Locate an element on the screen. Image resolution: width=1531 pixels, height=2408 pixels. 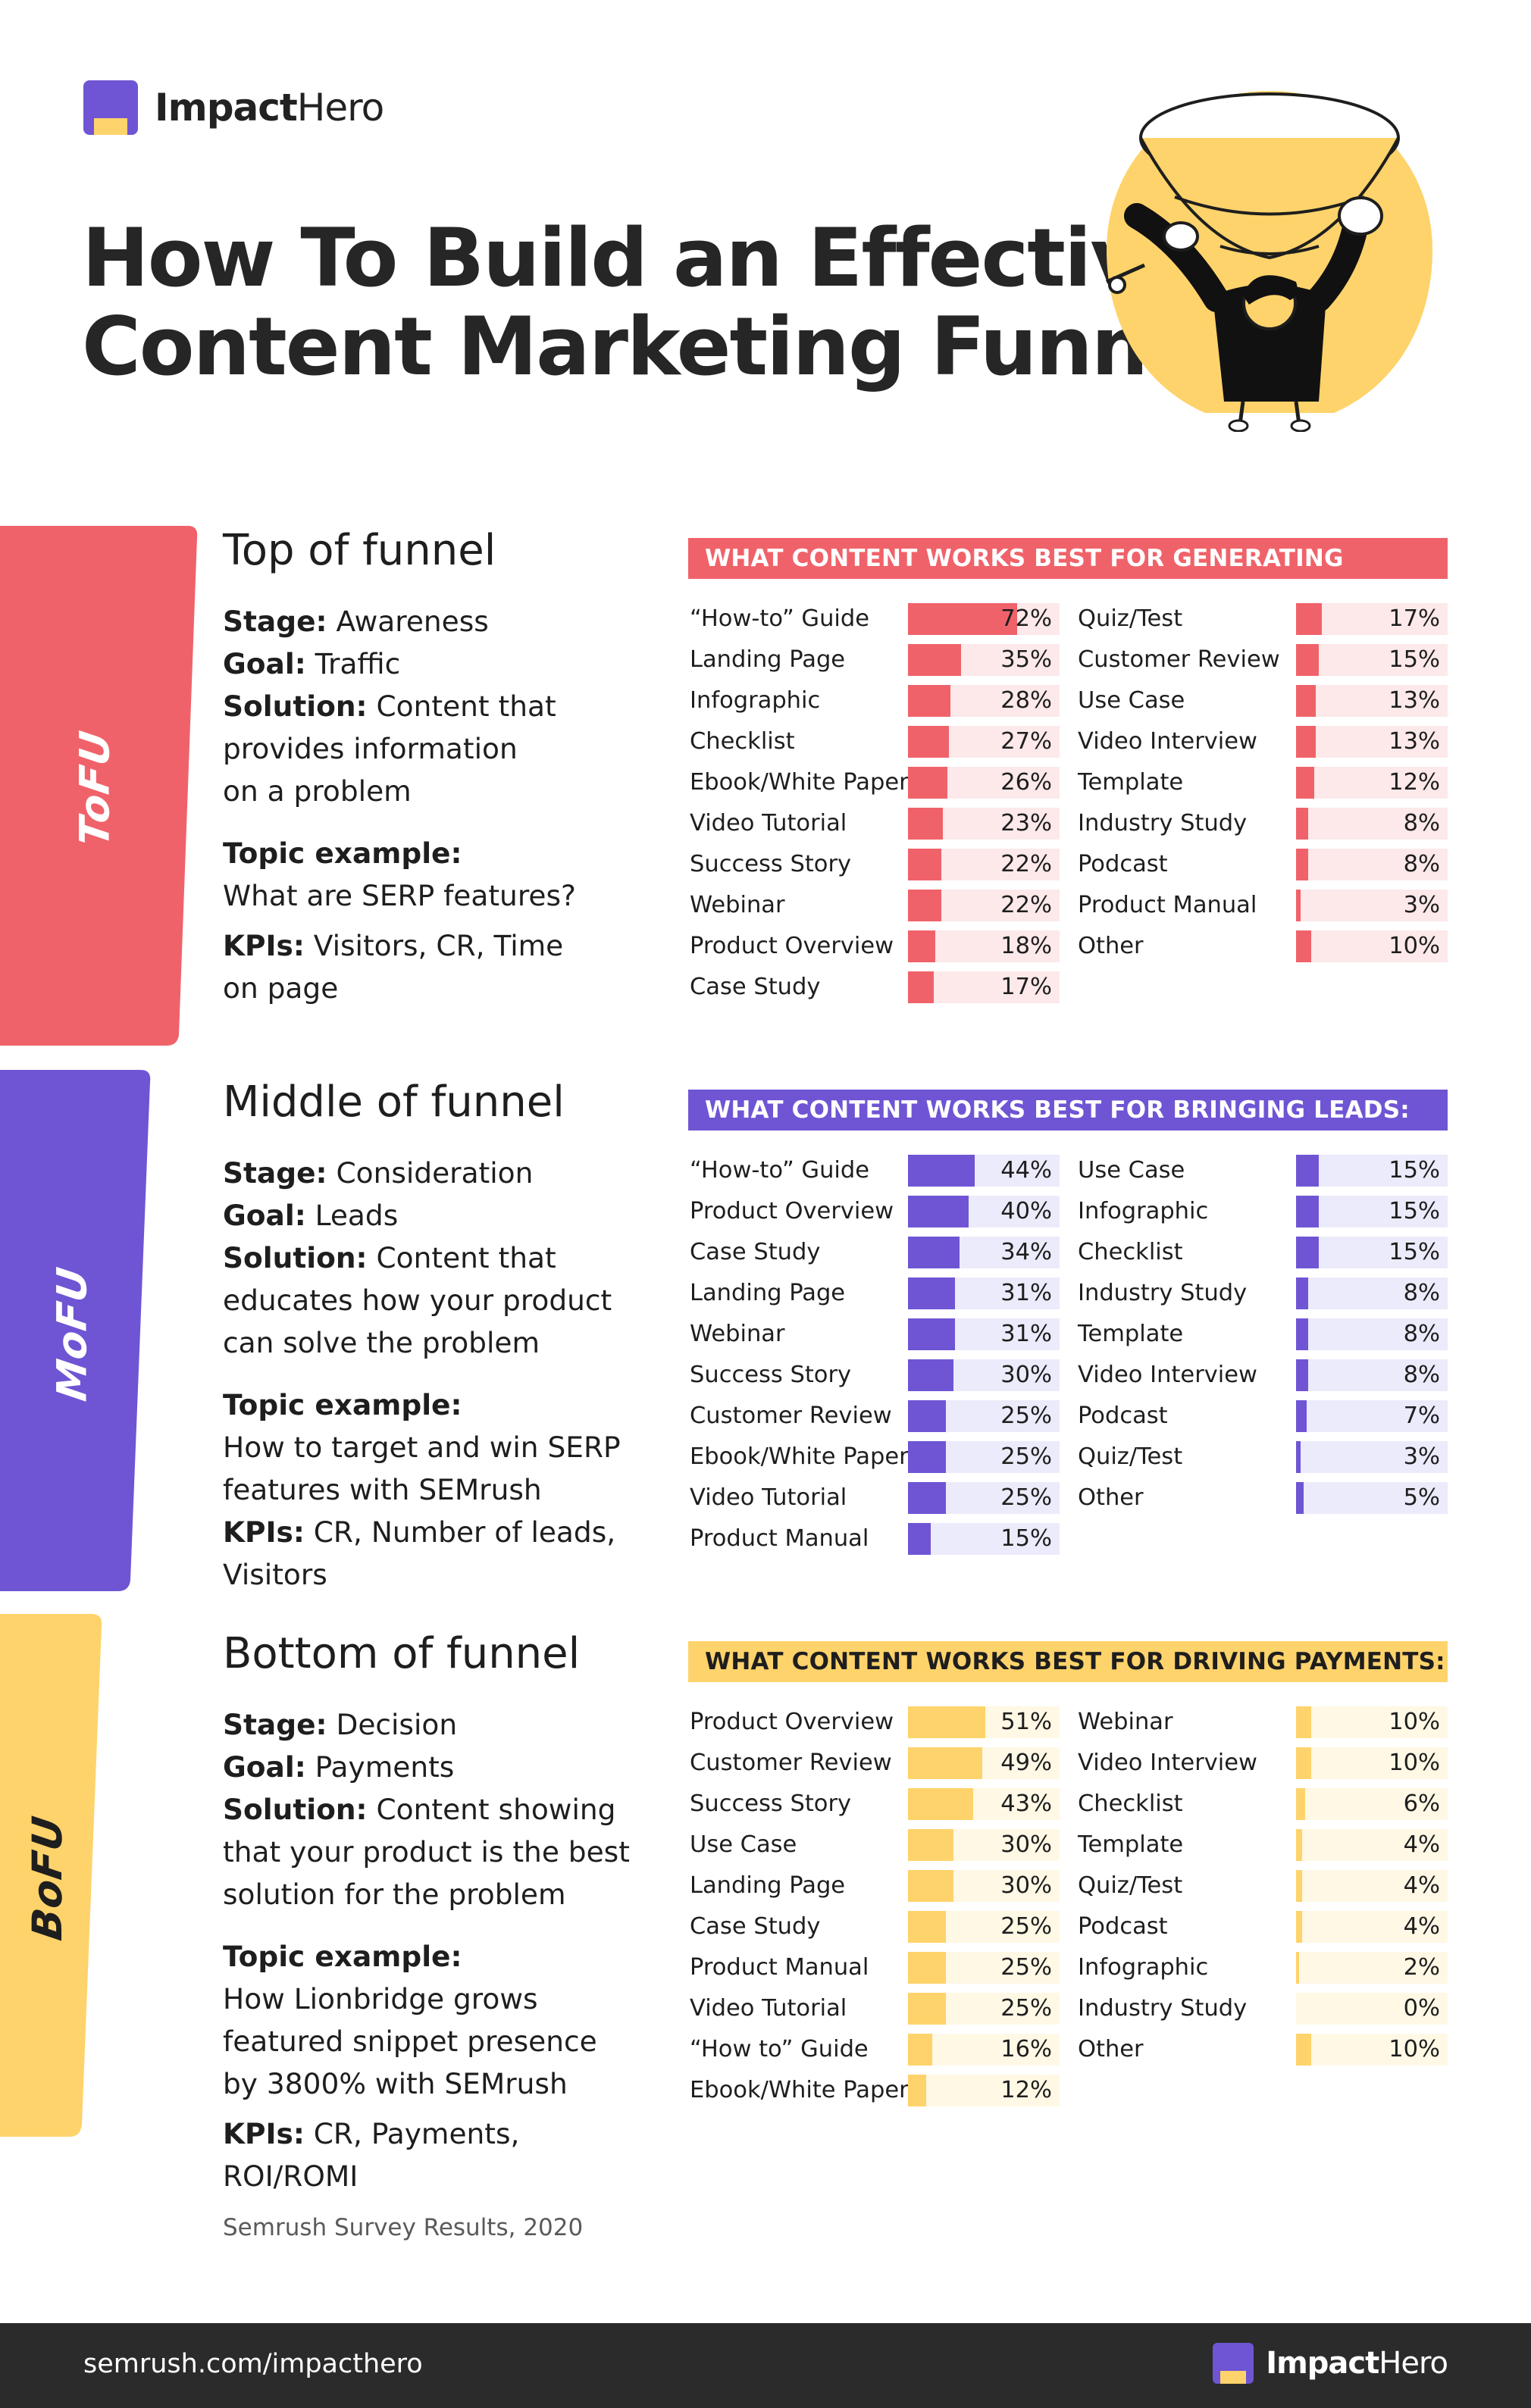
bar-row: Template 8% is located at coordinates (1262, 1334).